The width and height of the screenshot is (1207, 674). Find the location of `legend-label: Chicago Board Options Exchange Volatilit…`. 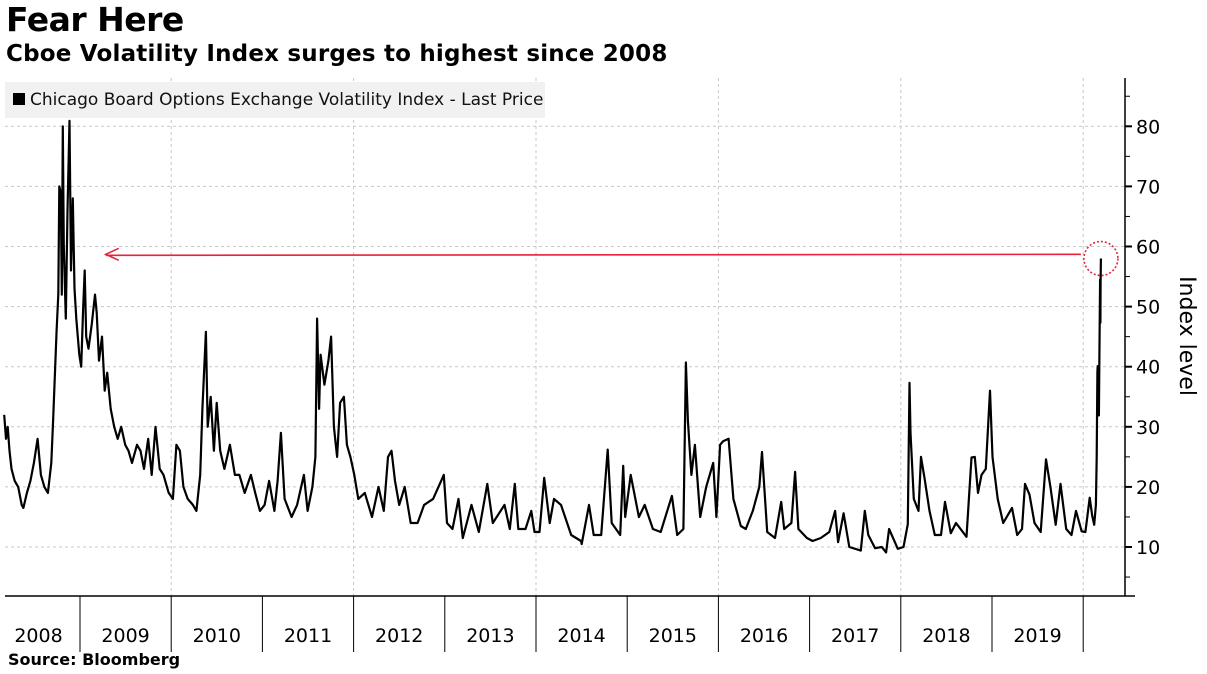

legend-label: Chicago Board Options Exchange Volatilit… is located at coordinates (286, 100).